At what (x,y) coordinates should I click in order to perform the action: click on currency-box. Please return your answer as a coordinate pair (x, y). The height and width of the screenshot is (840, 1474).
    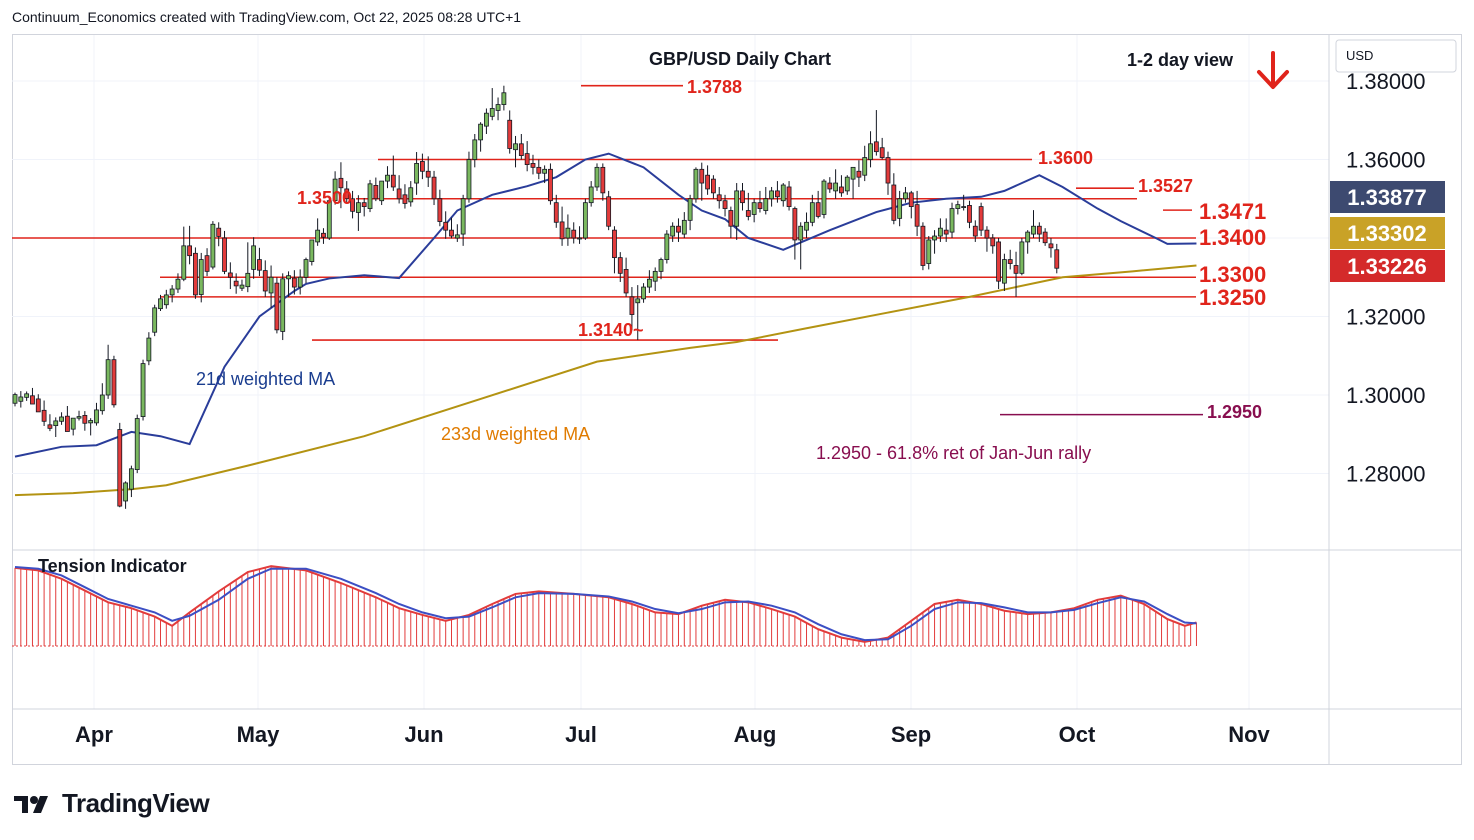
    Looking at the image, I should click on (1396, 56).